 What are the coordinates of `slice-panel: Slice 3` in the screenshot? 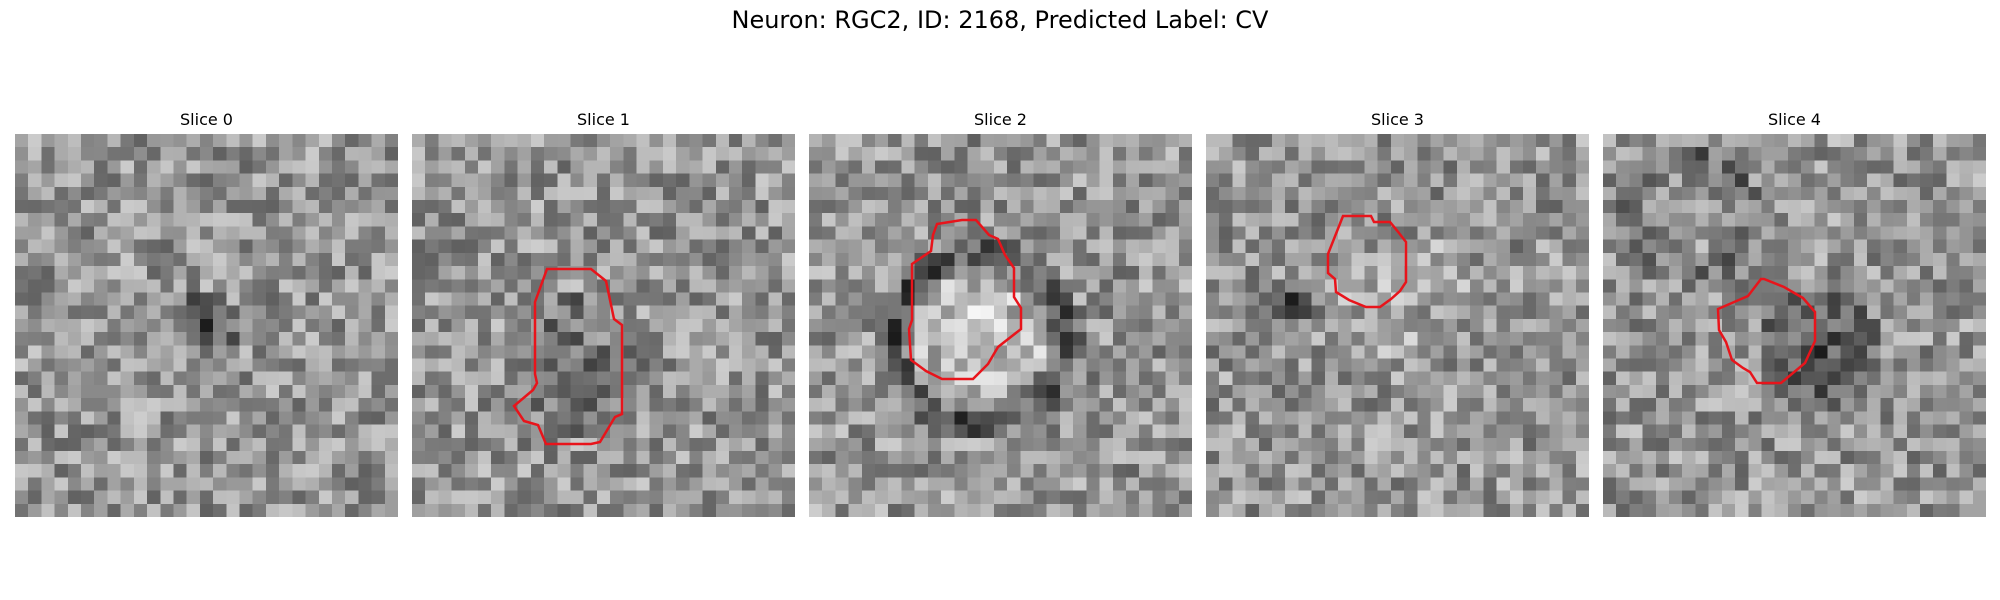 It's located at (1397, 312).